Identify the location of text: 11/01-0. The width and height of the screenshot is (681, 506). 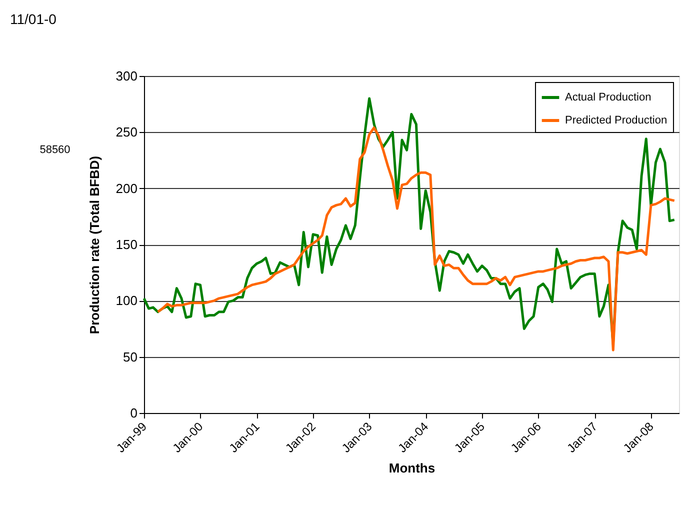
(33, 19).